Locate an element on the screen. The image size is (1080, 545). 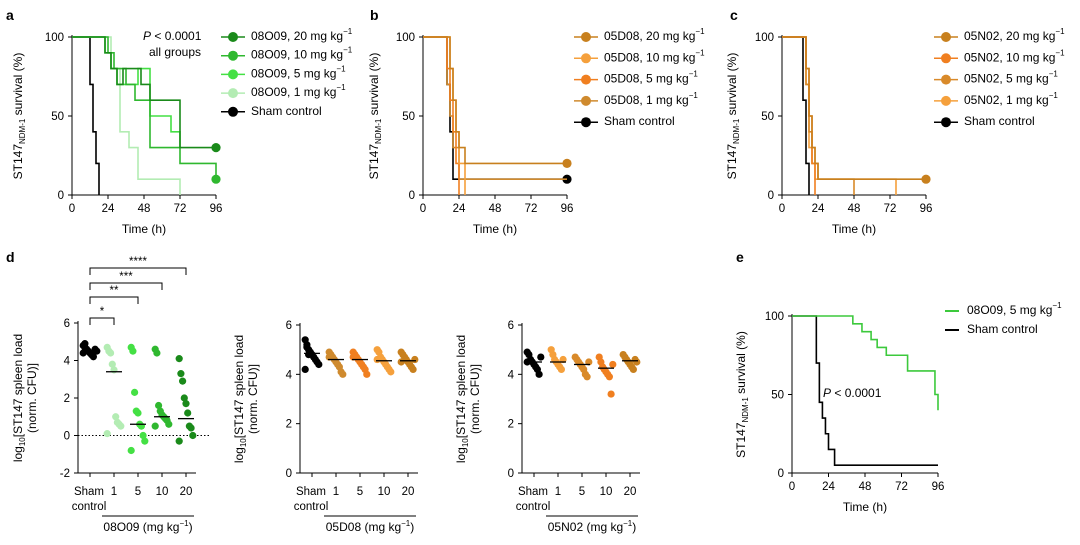
panel-c-xtick-label-4: 96 is located at coordinates (926, 209).